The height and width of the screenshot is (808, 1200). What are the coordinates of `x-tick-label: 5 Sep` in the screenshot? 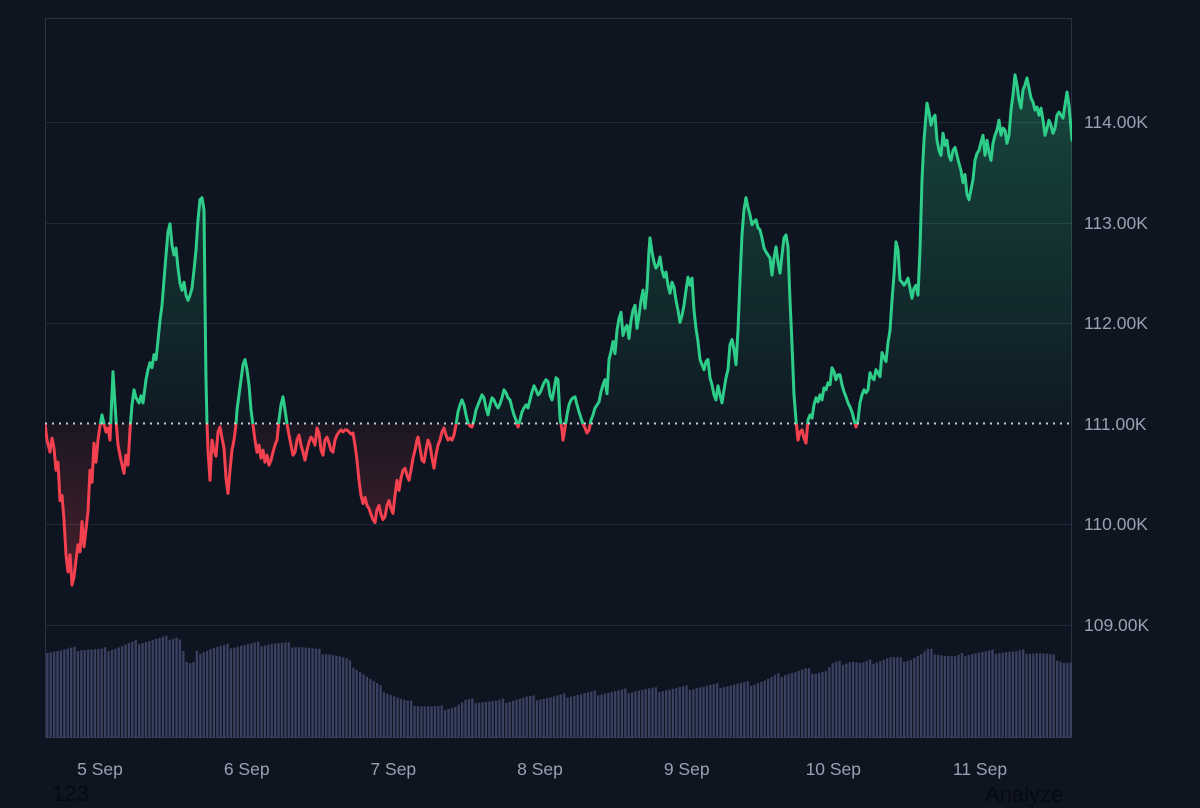 It's located at (100, 769).